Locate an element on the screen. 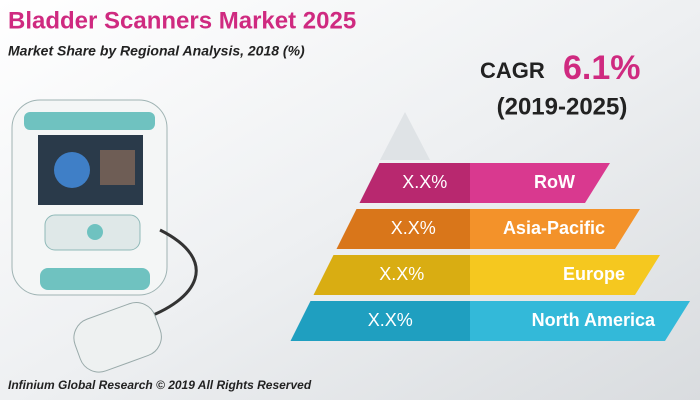 Image resolution: width=700 pixels, height=400 pixels. screen-target is located at coordinates (72, 170).